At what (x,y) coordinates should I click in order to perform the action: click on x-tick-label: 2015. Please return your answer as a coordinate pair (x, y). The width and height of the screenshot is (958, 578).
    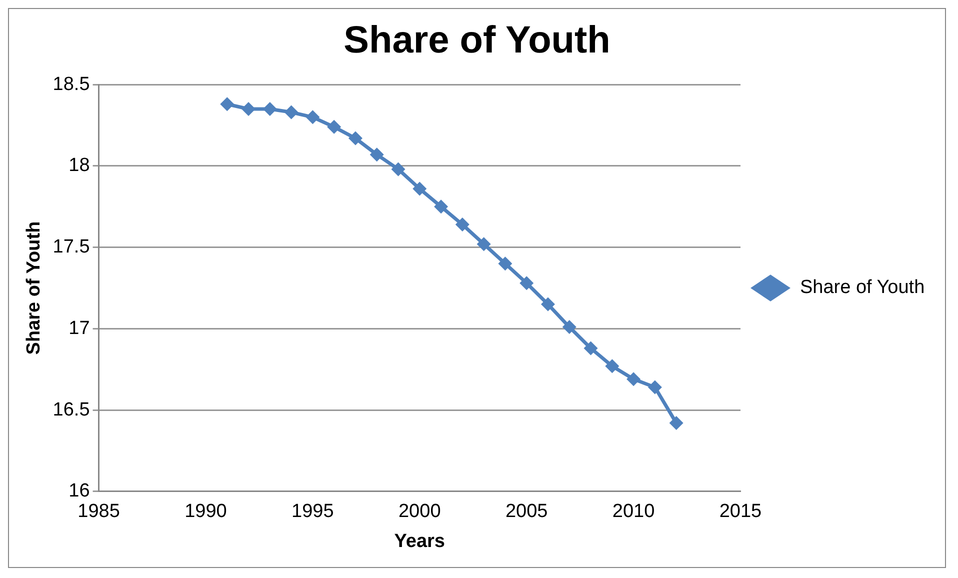
    Looking at the image, I should click on (740, 511).